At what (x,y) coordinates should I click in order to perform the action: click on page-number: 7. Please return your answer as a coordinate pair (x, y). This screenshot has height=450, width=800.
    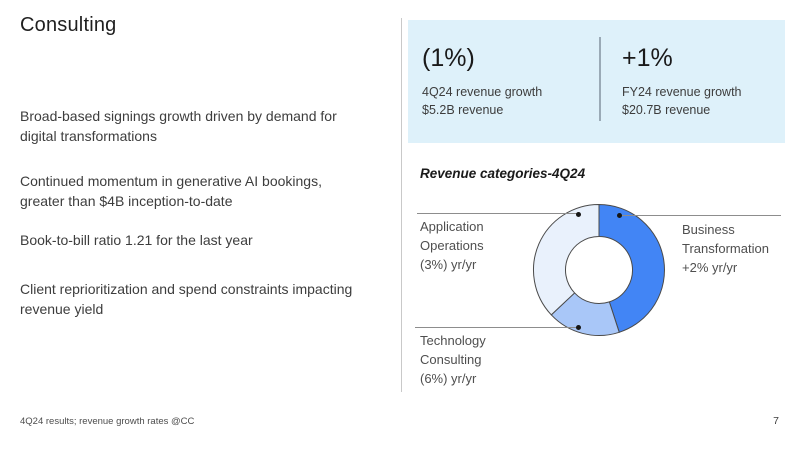
    Looking at the image, I should click on (776, 421).